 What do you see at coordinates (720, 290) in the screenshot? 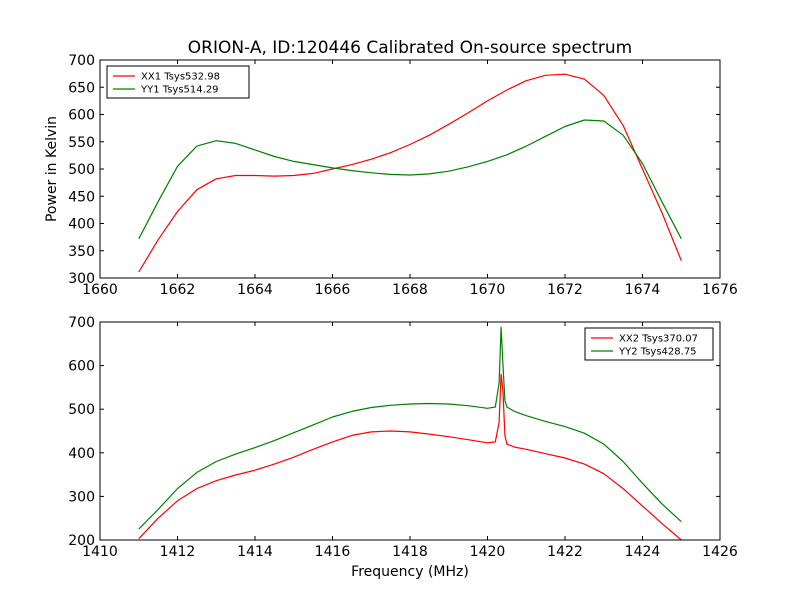
I see `x-tick-label: 1676` at bounding box center [720, 290].